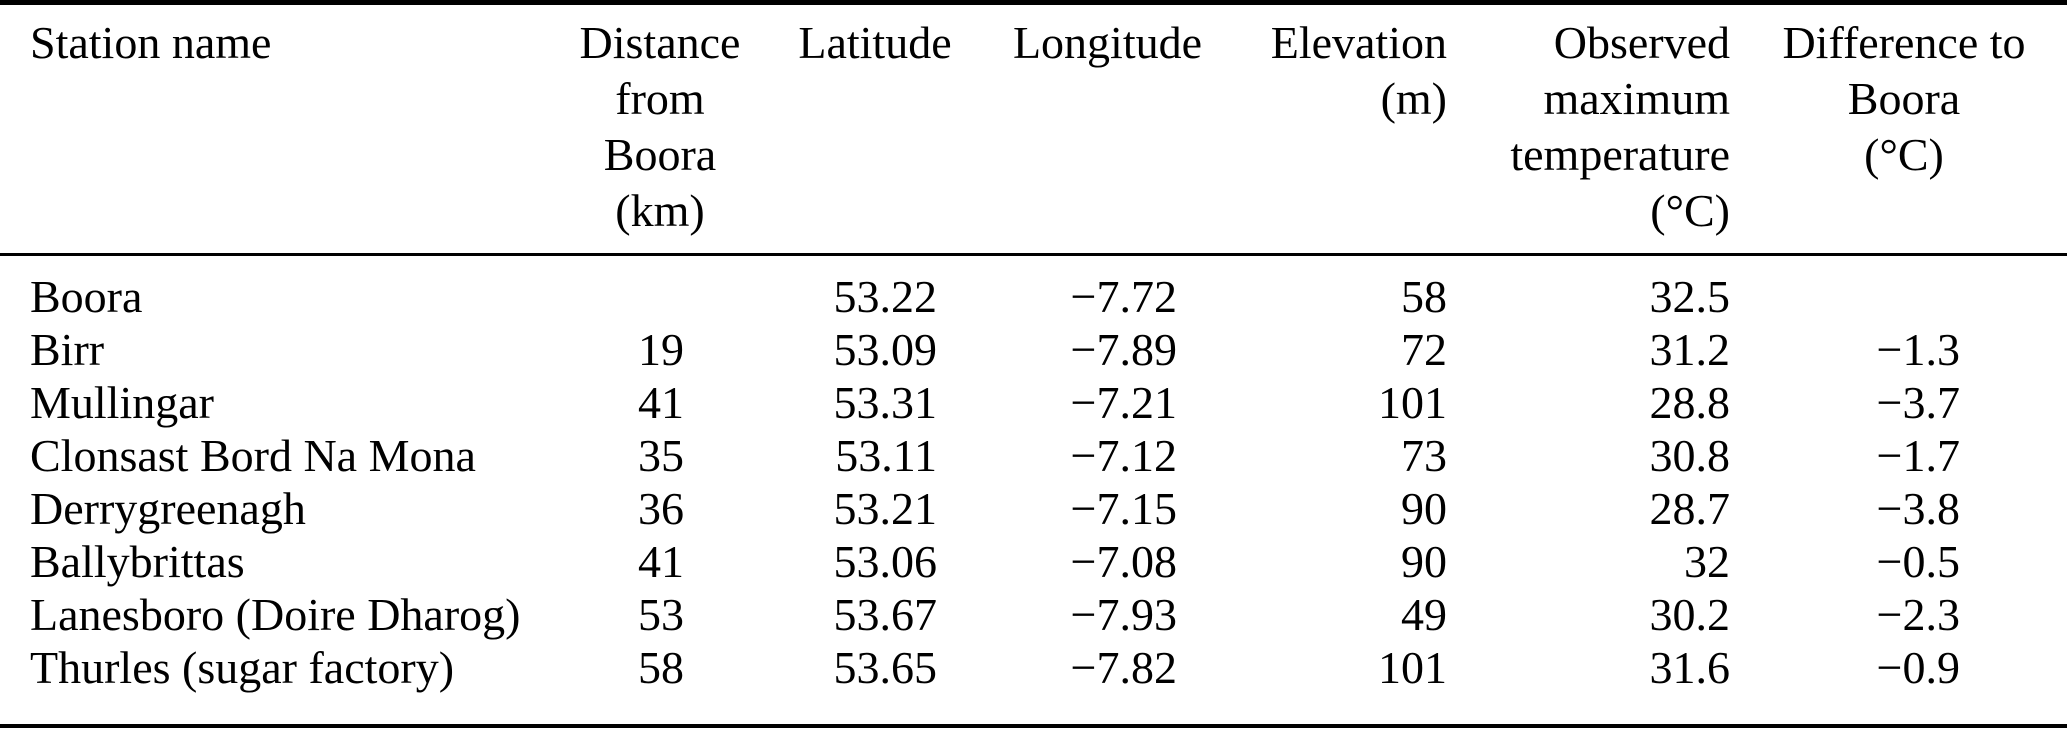  Describe the element at coordinates (1690, 667) in the screenshot. I see `cell-max-temperature: 31.6` at that location.